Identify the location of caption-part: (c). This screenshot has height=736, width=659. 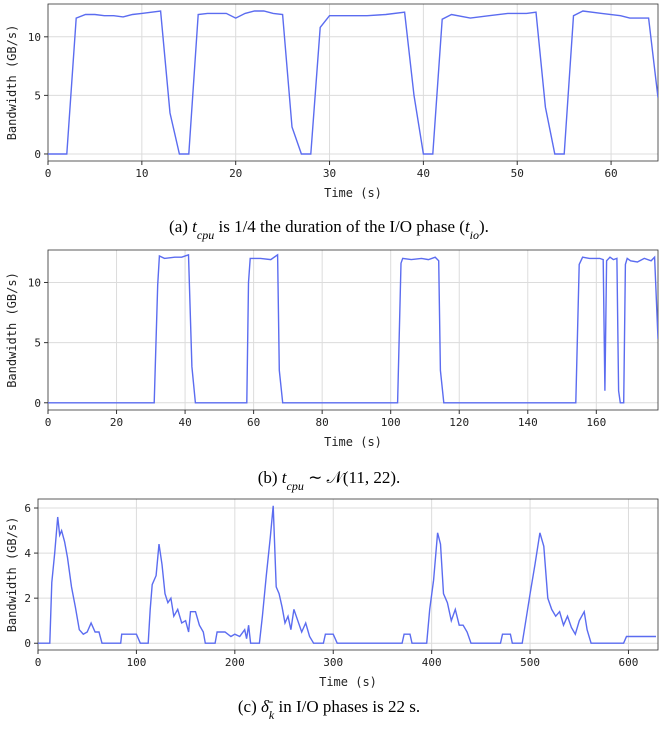
(249, 706).